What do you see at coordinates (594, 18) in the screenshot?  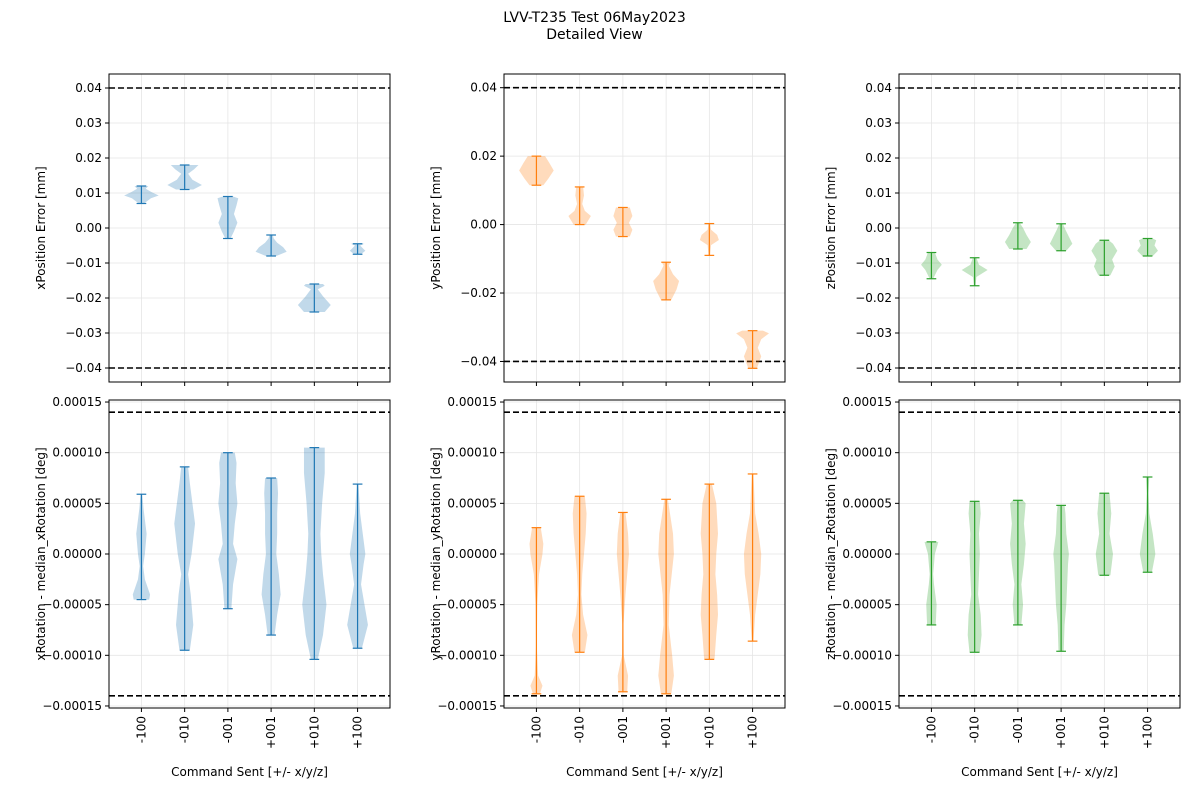 I see `figure-title: LVV-T235 Test 06May2023` at bounding box center [594, 18].